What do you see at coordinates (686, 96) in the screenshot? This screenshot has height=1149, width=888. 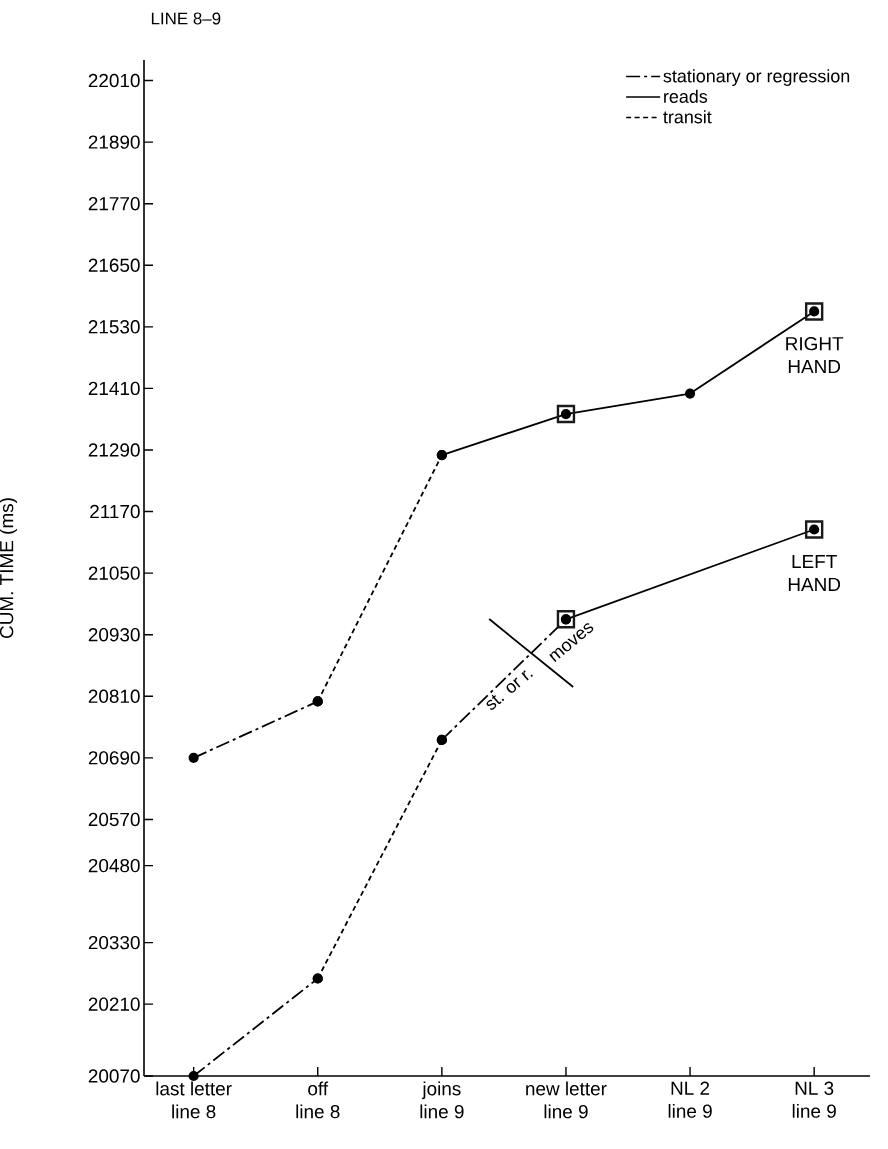 I see `legend-label: reads` at bounding box center [686, 96].